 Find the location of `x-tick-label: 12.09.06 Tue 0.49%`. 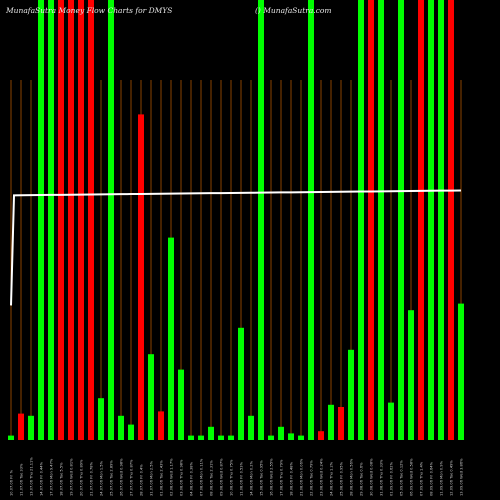

x-tick-label: 12.09.06 Tue 0.49% is located at coordinates (452, 478).